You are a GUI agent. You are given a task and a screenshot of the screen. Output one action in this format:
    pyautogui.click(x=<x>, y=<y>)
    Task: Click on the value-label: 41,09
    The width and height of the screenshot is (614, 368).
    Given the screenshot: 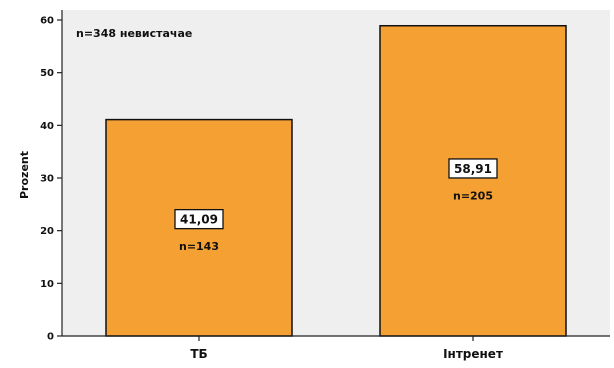 What is the action you would take?
    pyautogui.click(x=199, y=220)
    